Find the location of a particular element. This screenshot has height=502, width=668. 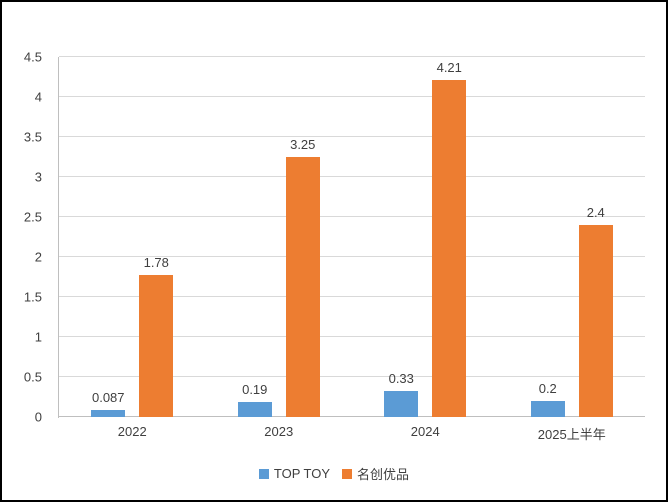

legend-item-名创优品: 名创优品 is located at coordinates (375, 473).